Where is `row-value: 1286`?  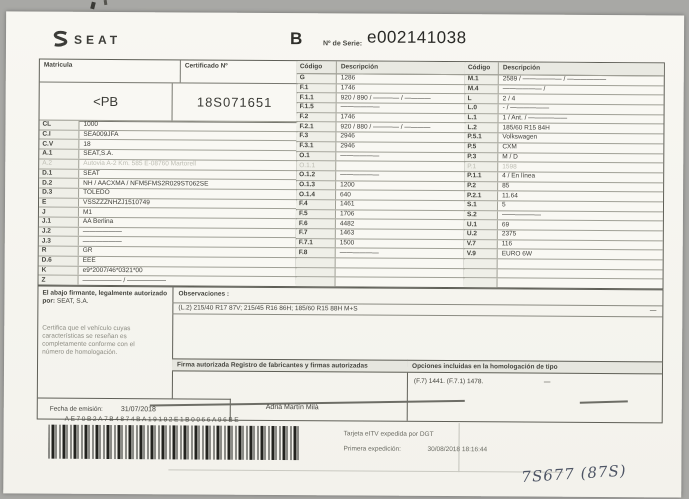
row-value: 1286 is located at coordinates (348, 78).